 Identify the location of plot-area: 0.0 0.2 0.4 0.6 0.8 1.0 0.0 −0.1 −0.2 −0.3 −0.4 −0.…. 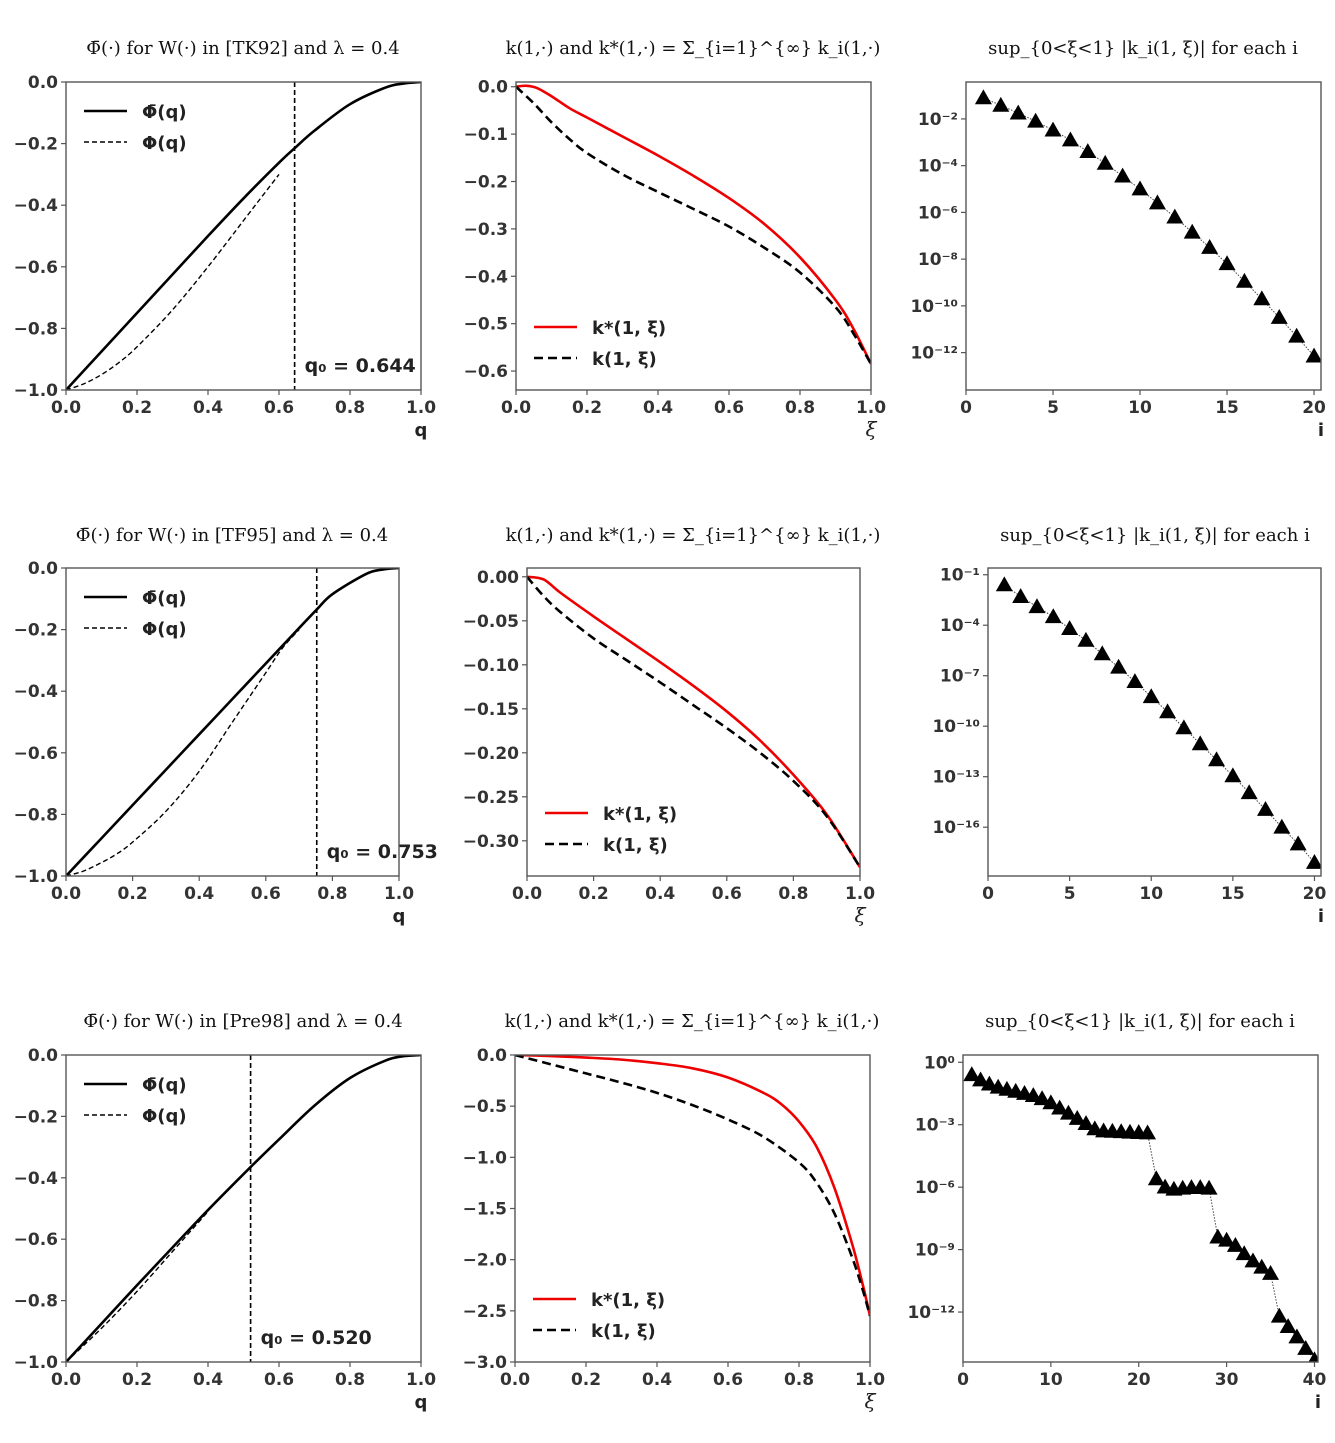
(675, 259).